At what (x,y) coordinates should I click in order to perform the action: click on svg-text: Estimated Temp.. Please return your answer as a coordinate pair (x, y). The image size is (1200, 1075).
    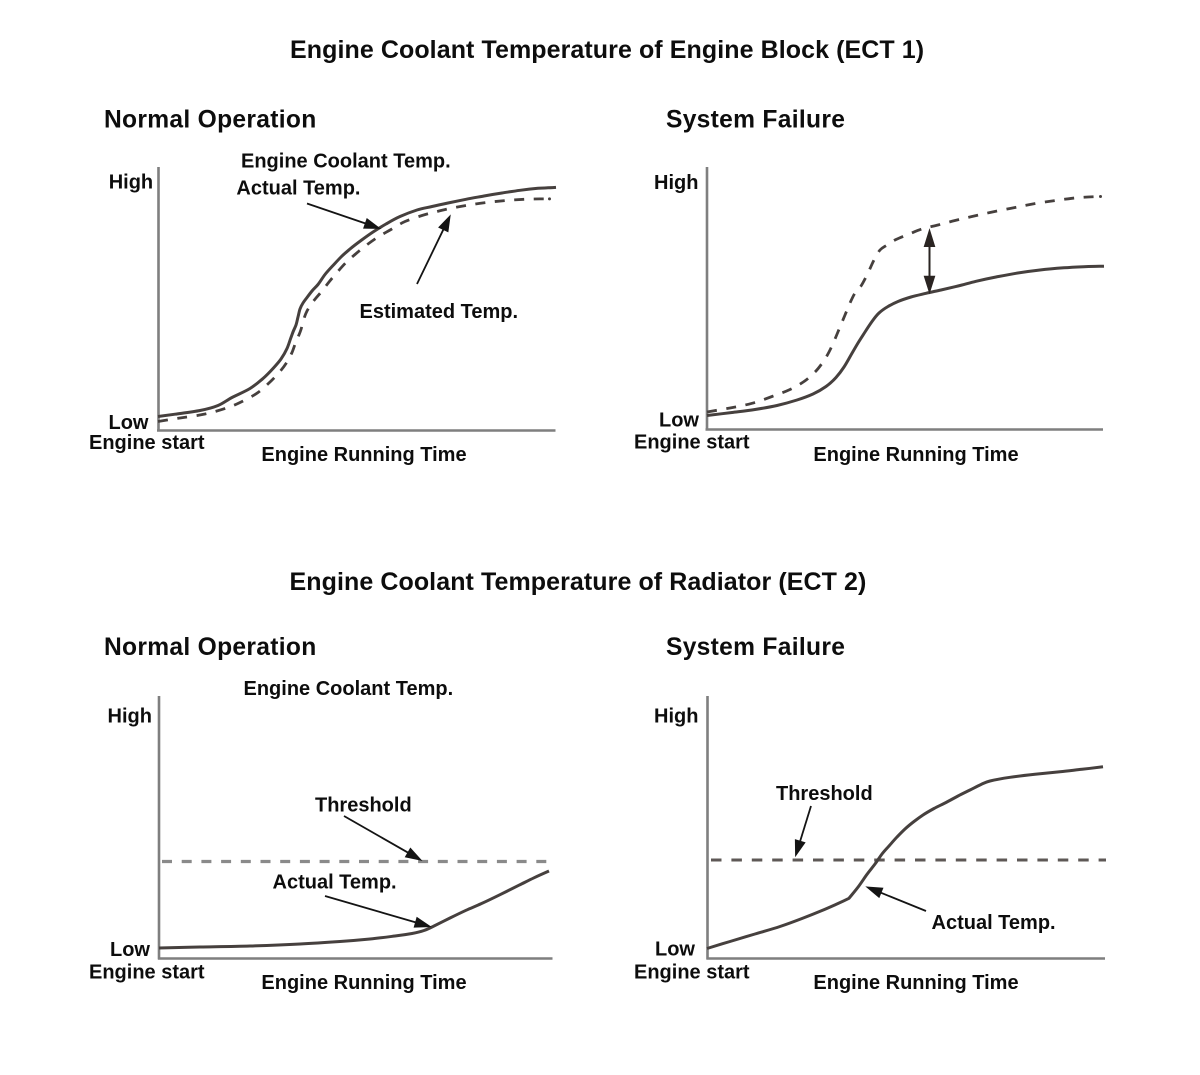
    Looking at the image, I should click on (439, 312).